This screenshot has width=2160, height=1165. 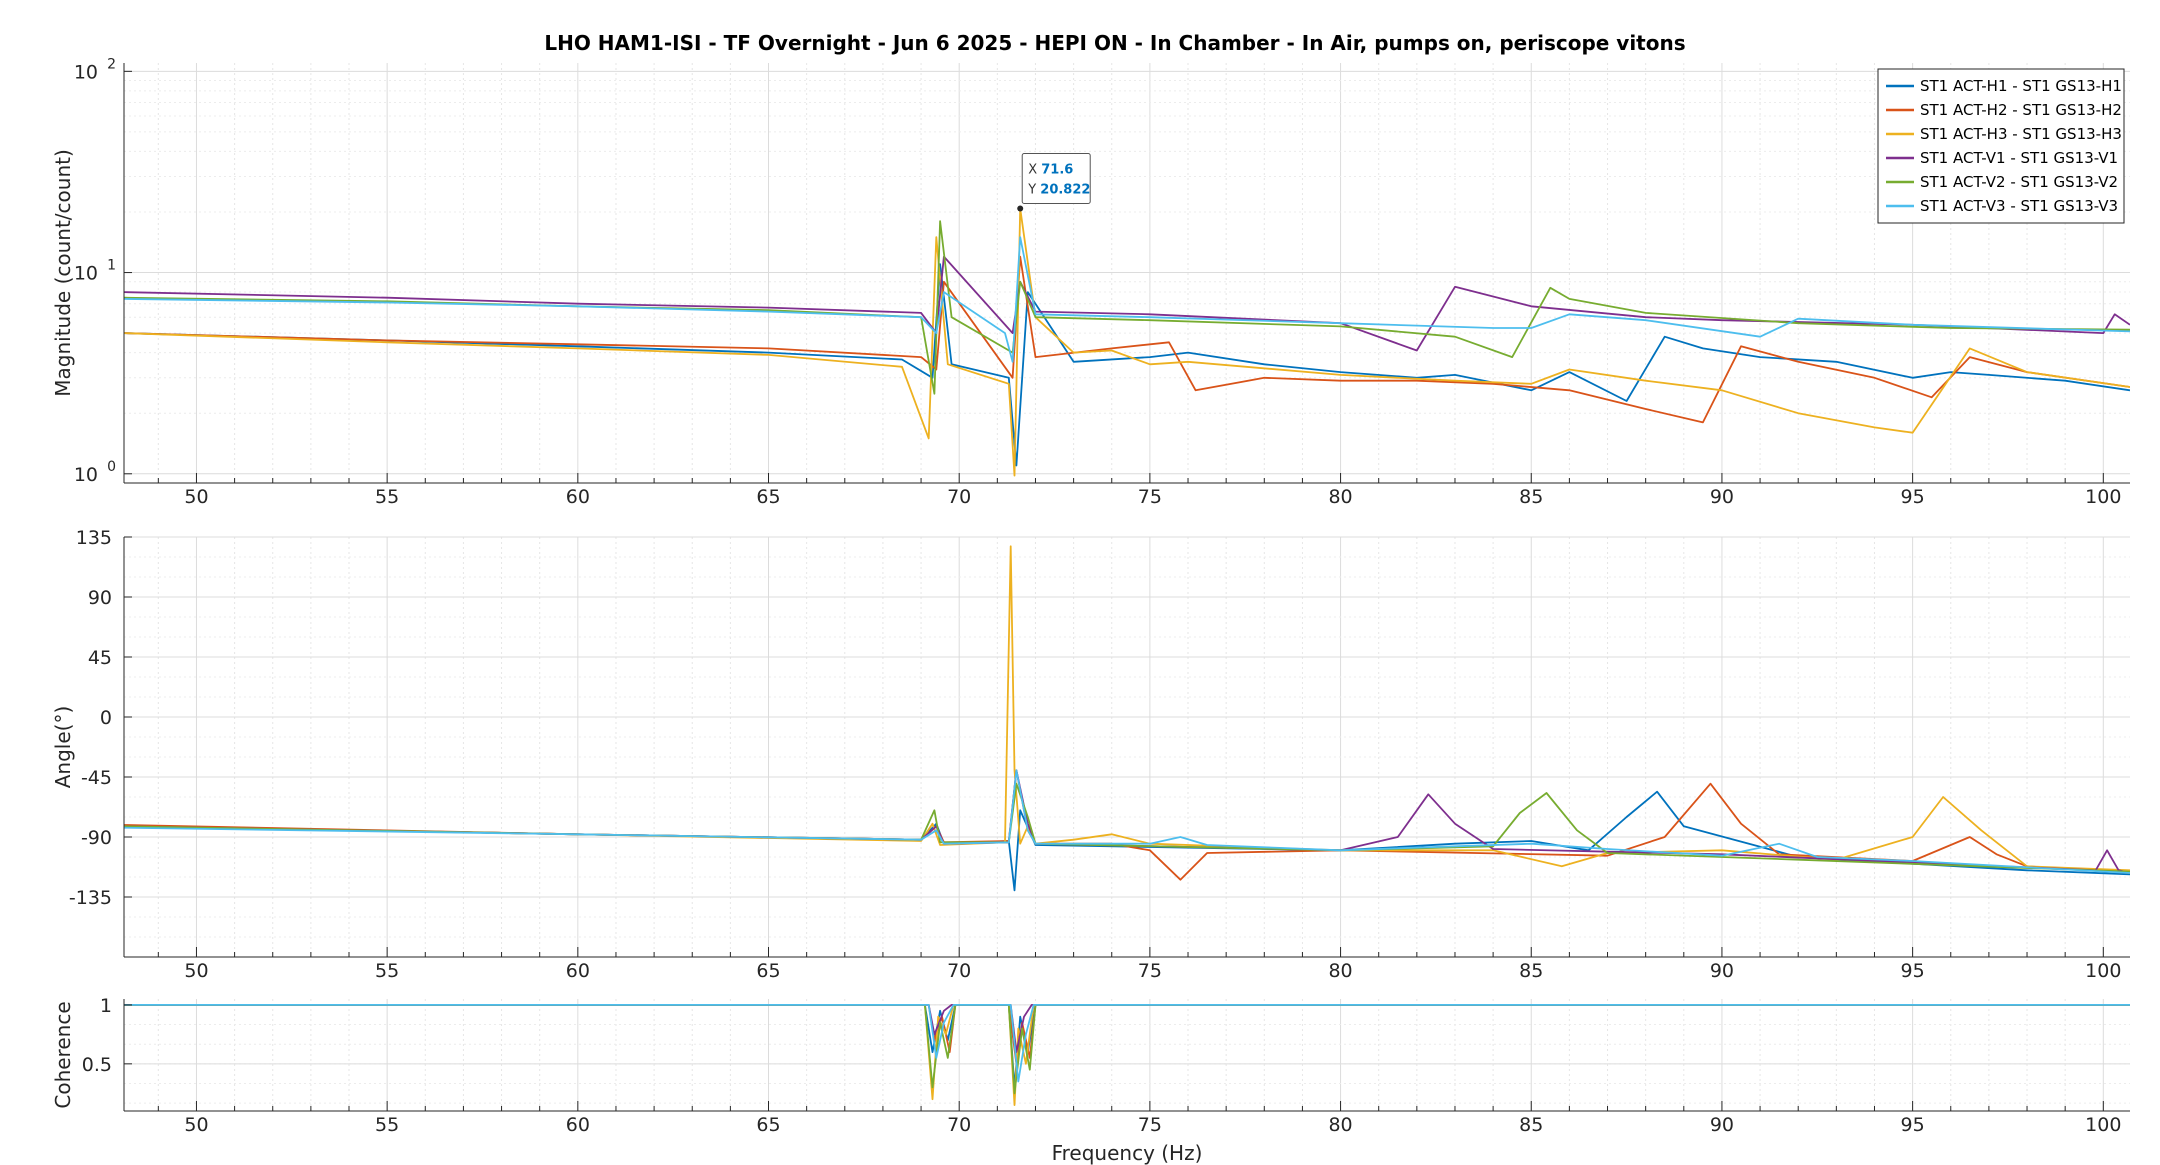 I want to click on legend-entry-5: ST1 ACT-V2 - ST1 GS13-V2, so click(x=2019, y=182).